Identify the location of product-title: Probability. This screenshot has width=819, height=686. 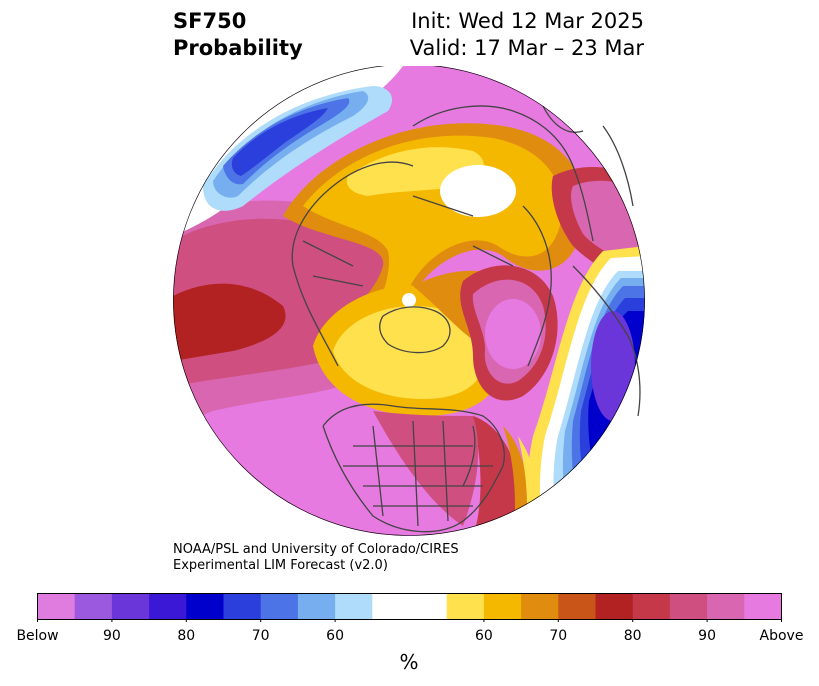
(238, 48).